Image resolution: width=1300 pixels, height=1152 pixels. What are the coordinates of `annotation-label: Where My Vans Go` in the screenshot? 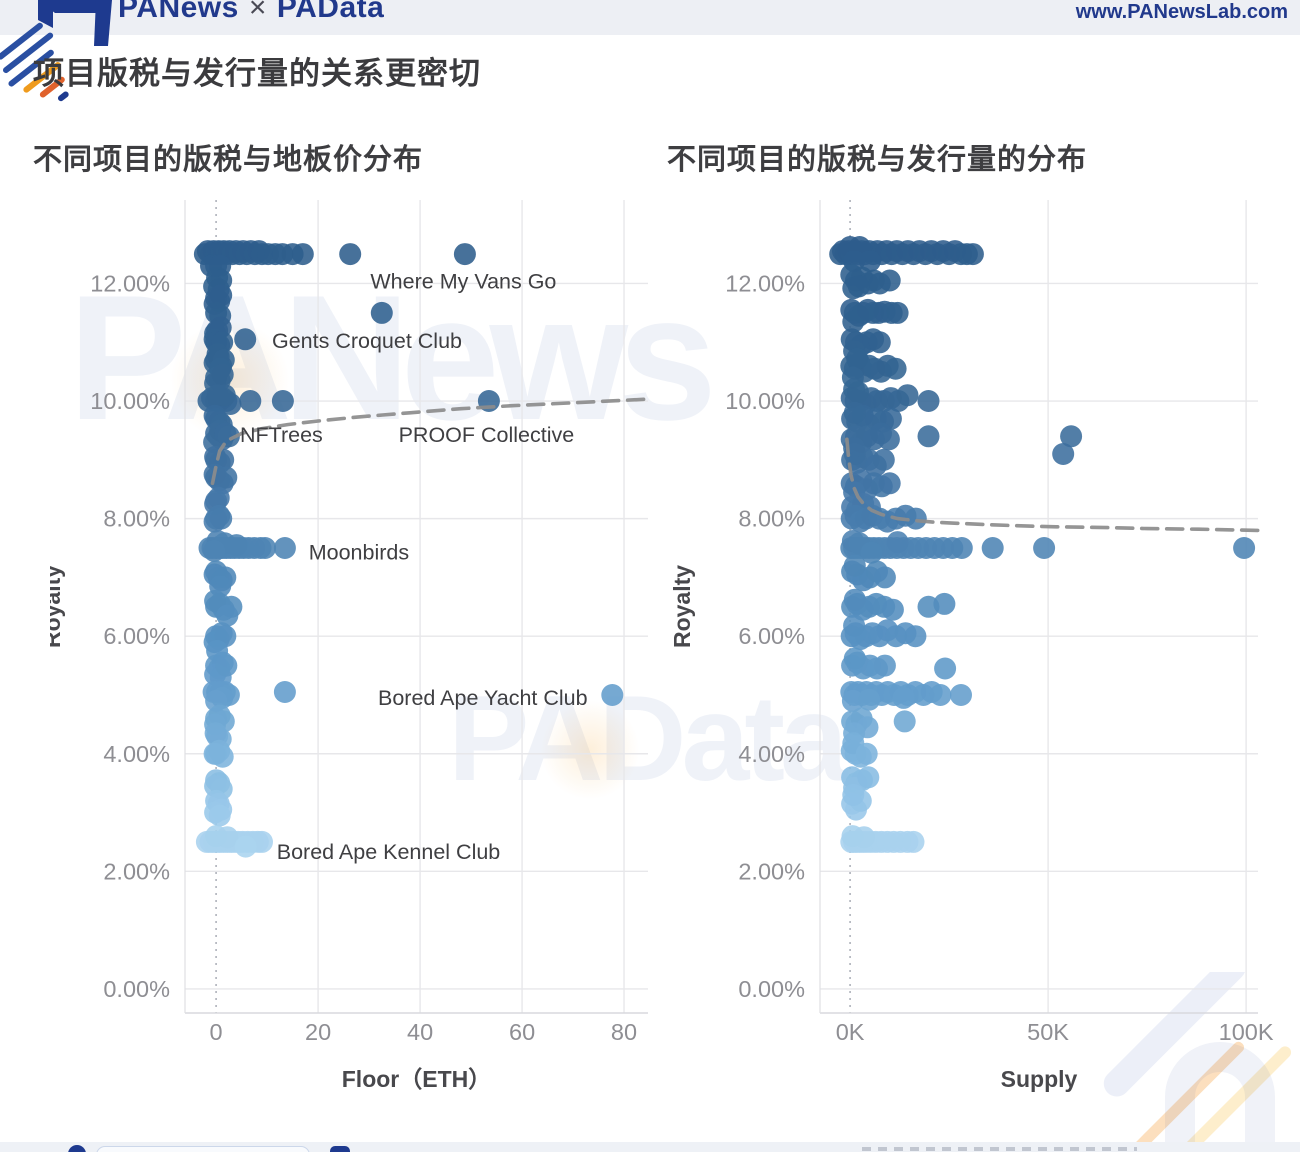 It's located at (463, 282).